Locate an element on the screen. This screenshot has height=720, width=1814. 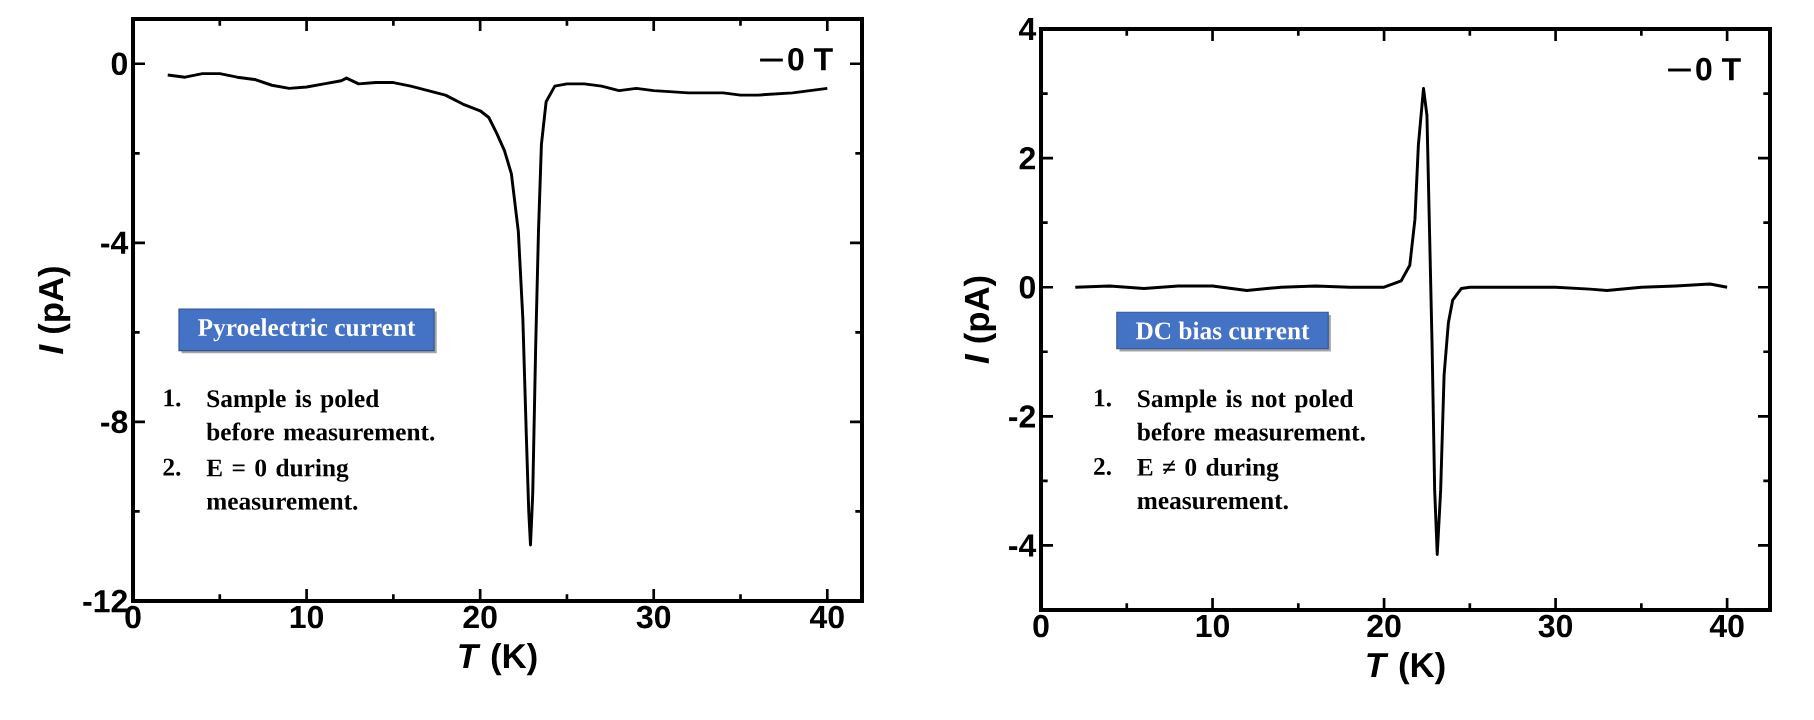
y-tick-label: 2 is located at coordinates (1027, 158).